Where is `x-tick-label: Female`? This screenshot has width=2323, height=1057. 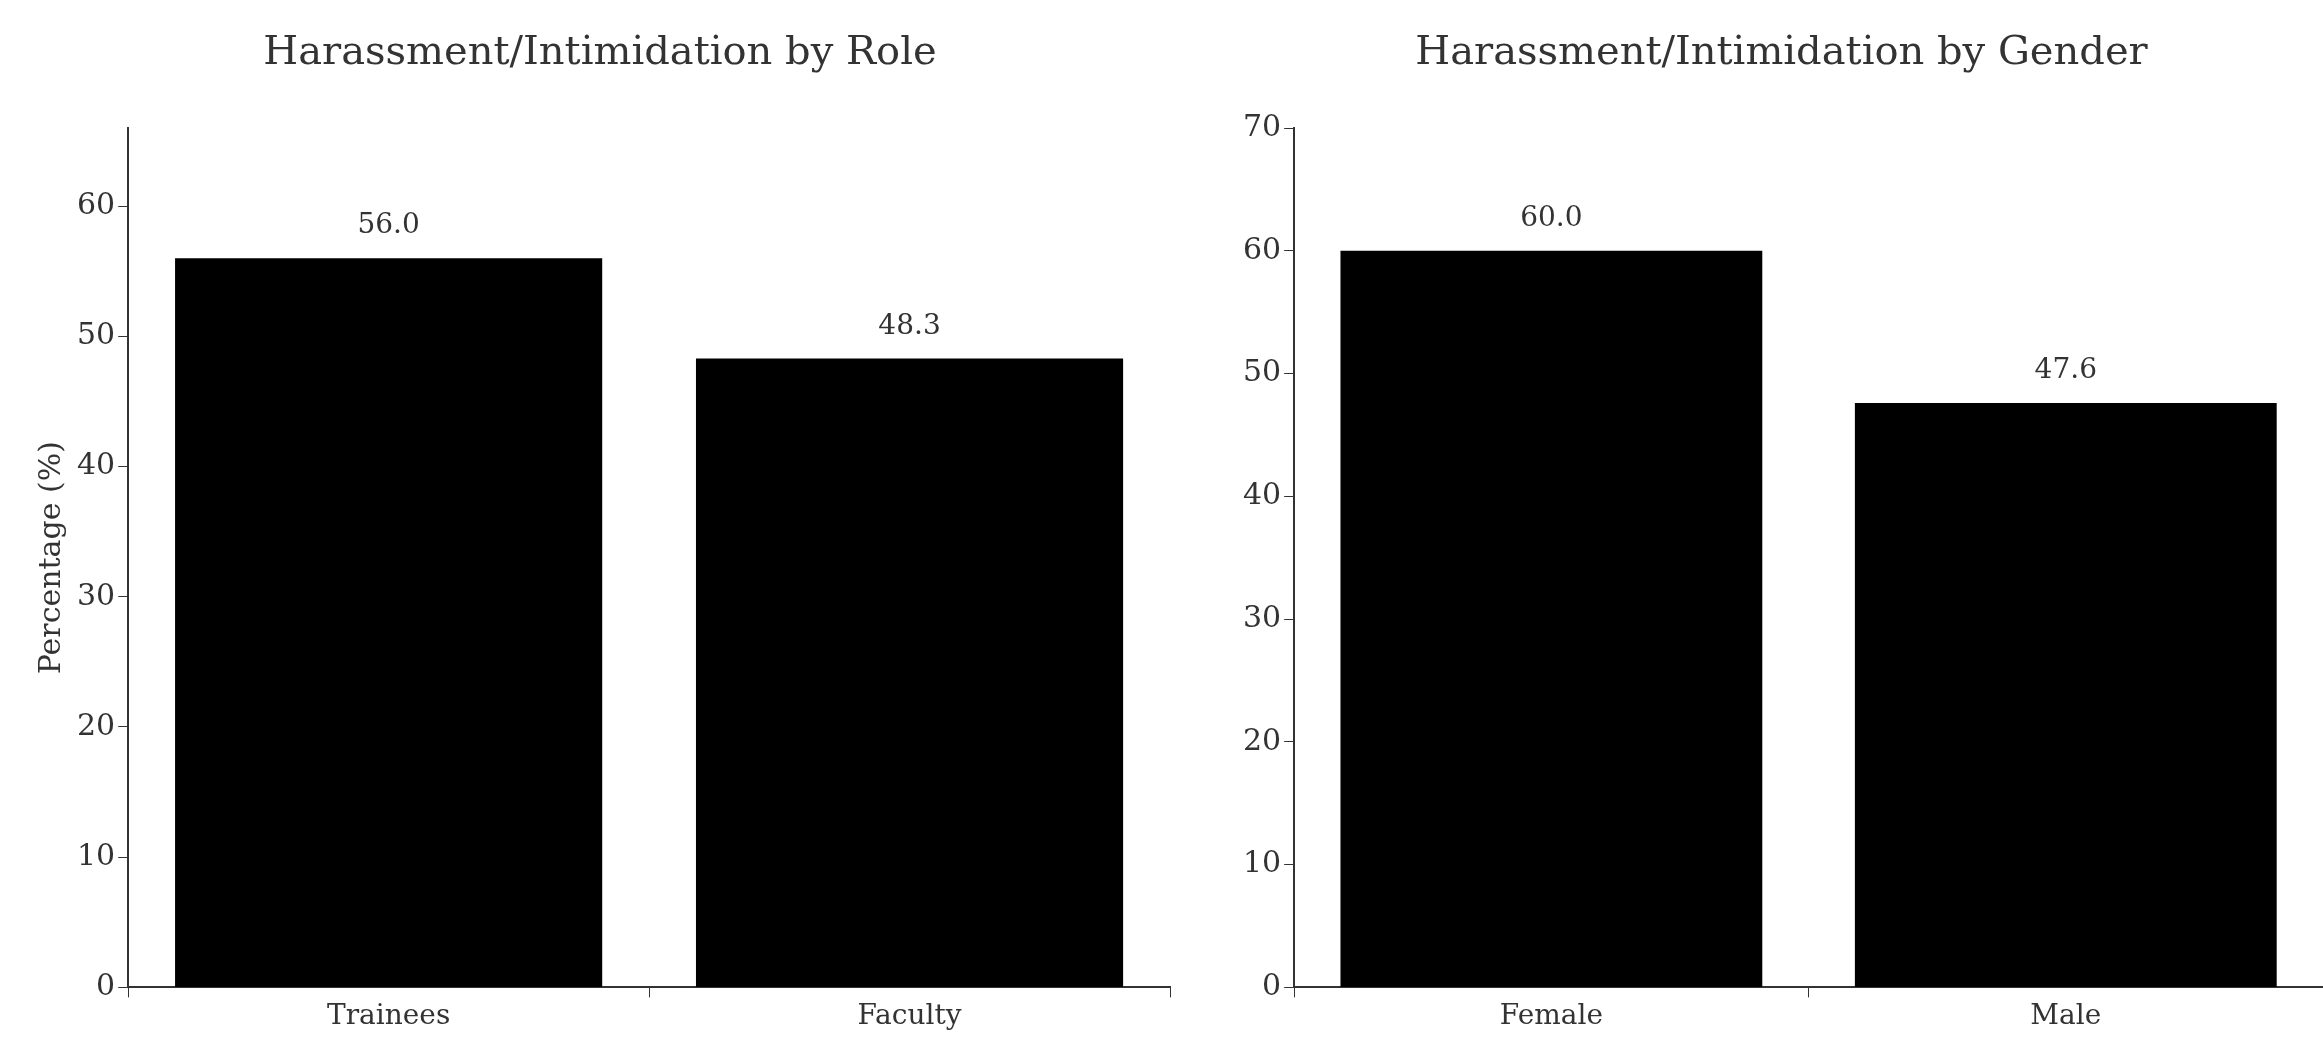
x-tick-label: Female is located at coordinates (1551, 1015).